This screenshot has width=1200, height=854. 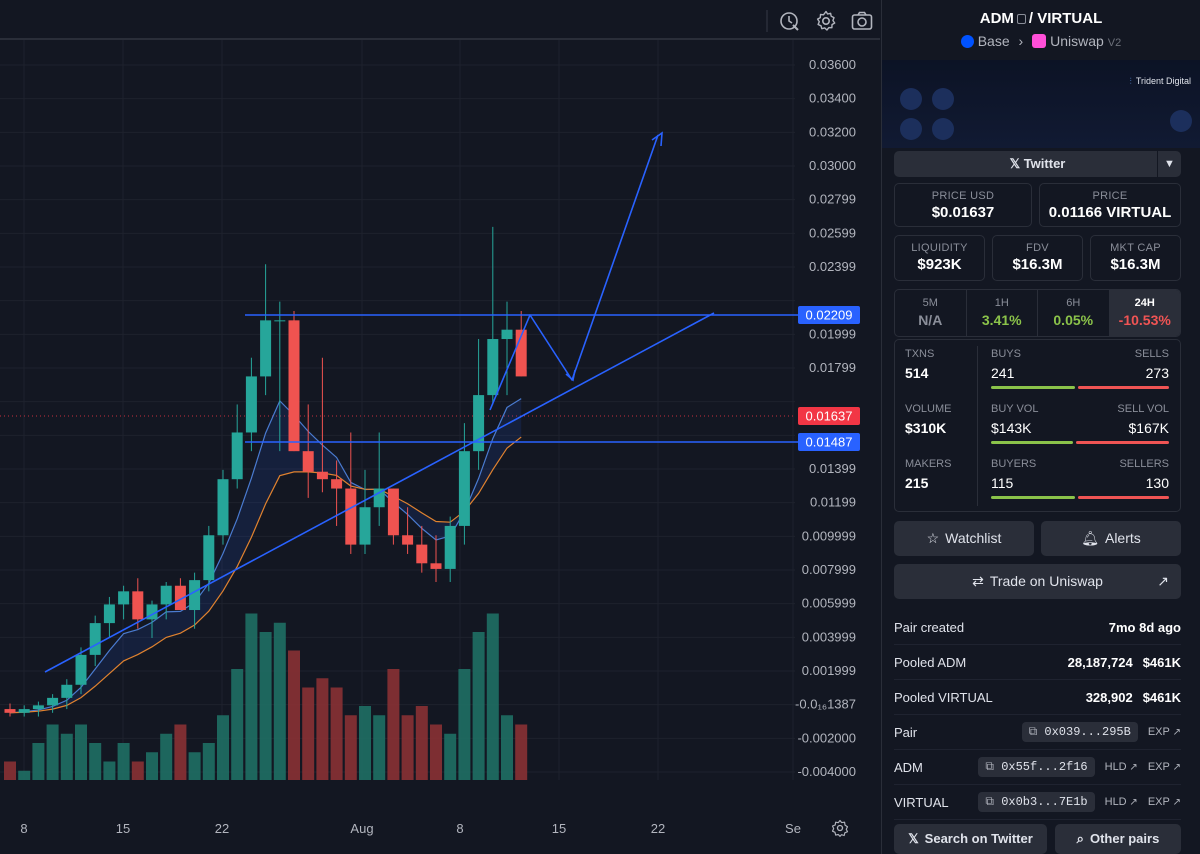 What do you see at coordinates (1110, 196) in the screenshot?
I see `price-native-label: PRICE` at bounding box center [1110, 196].